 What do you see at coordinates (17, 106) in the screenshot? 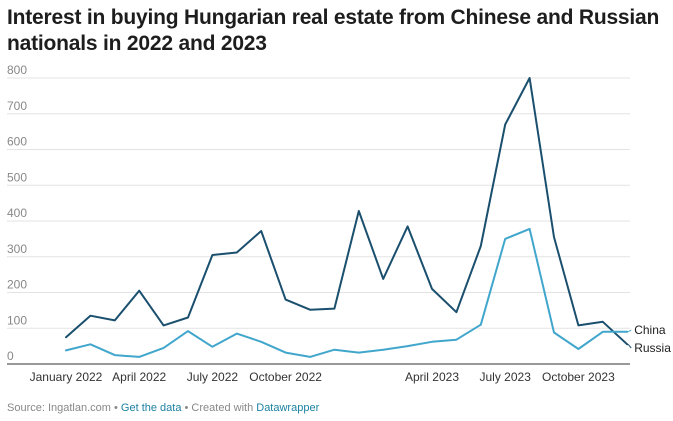
I see `y-tick-label: 700` at bounding box center [17, 106].